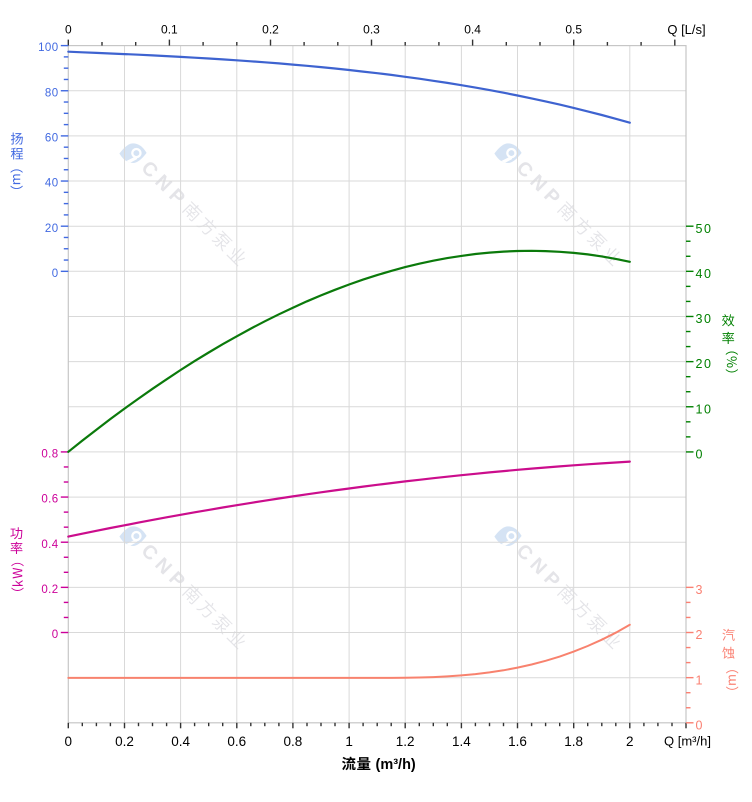 This screenshot has height=802, width=752. I want to click on svg-text: 1.4, so click(461, 741).